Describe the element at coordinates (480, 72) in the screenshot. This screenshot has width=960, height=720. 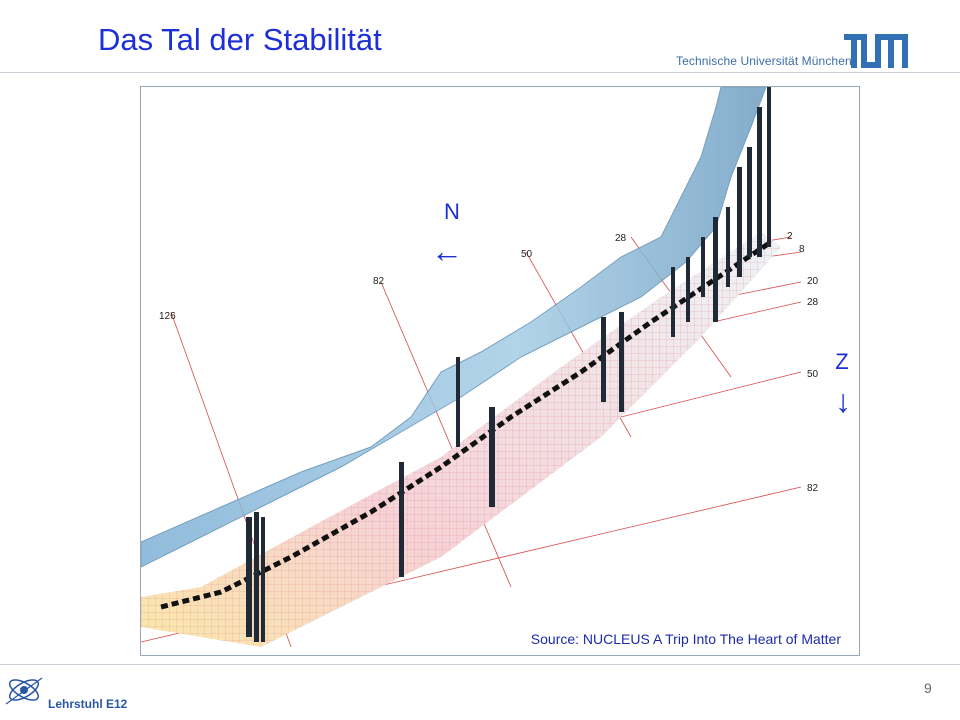
I see `header-divider` at that location.